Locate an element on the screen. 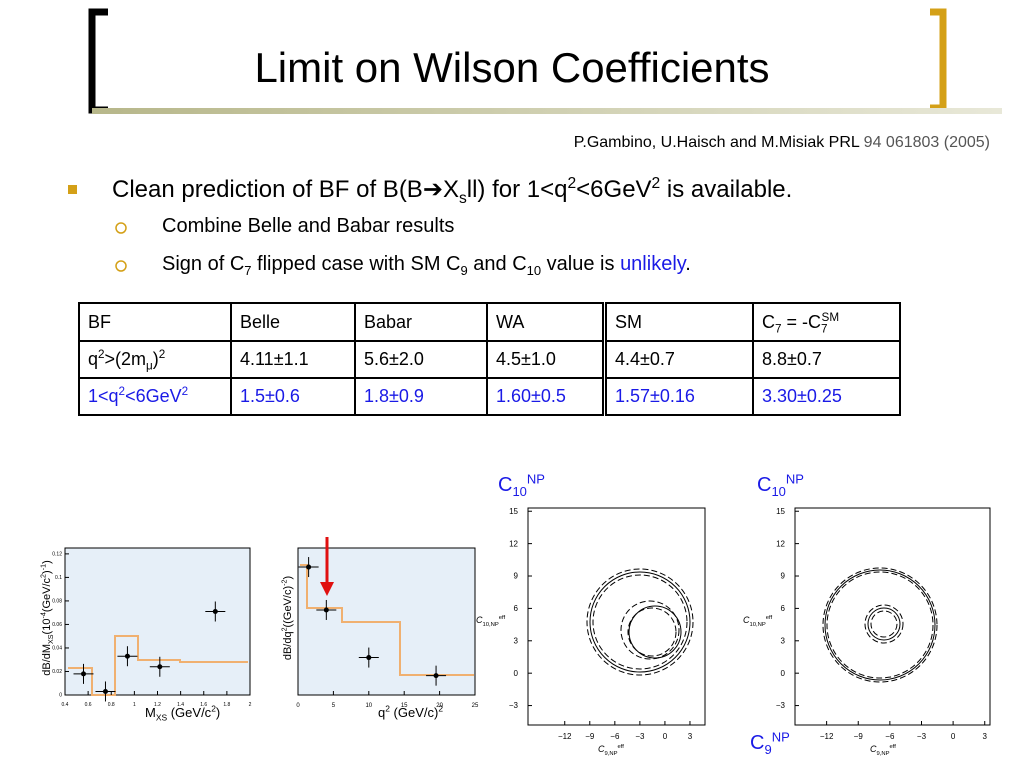 The width and height of the screenshot is (1024, 768). text: (GeV/c is located at coordinates (189, 712).